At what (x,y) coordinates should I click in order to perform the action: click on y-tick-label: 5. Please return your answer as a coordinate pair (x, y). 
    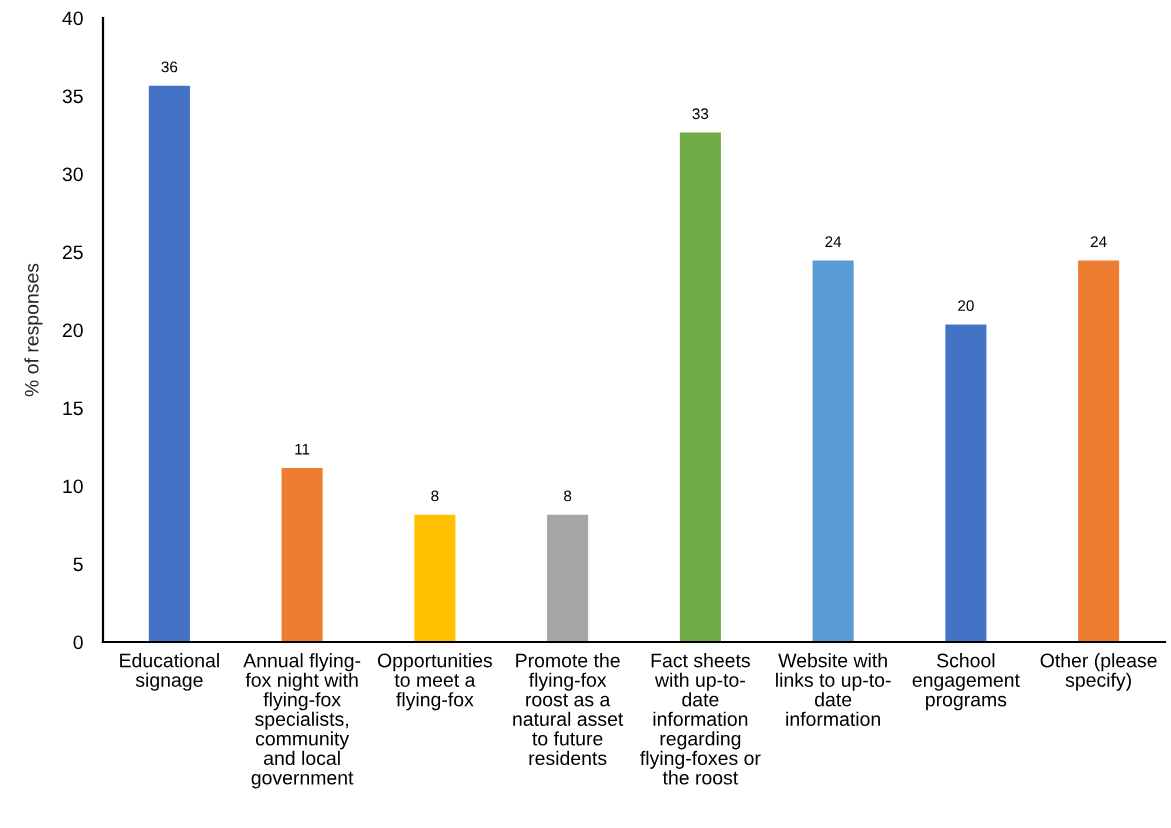
    Looking at the image, I should click on (78, 564).